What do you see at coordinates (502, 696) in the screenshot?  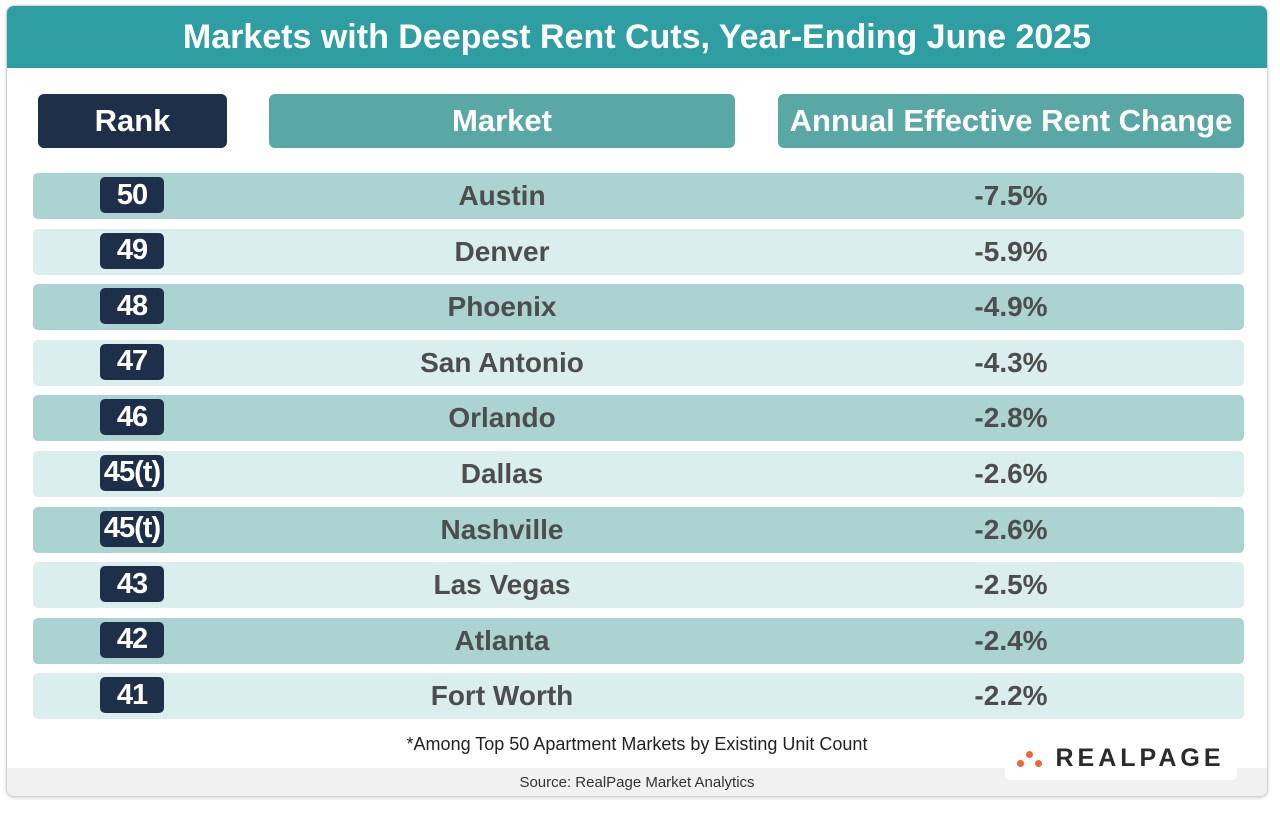 I see `market-name: Fort Worth` at bounding box center [502, 696].